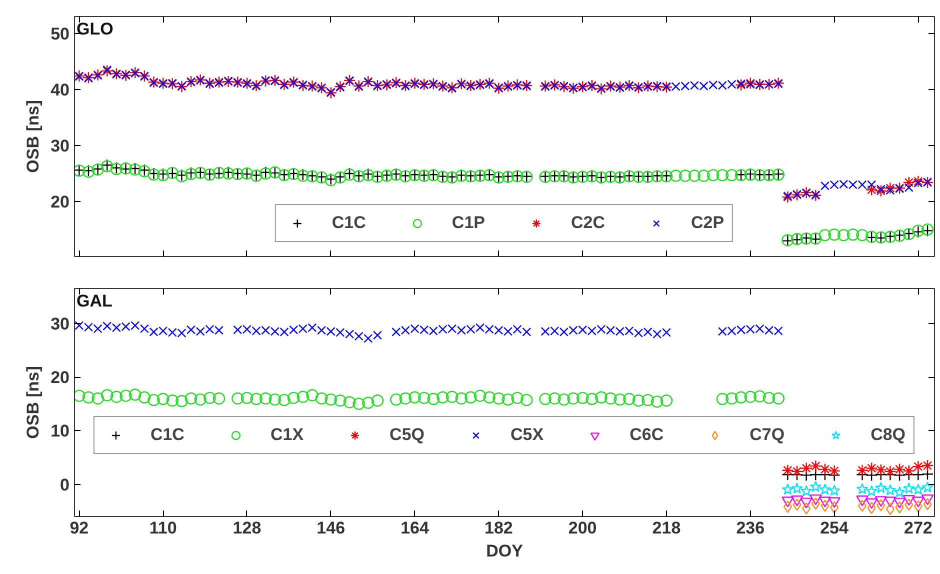 The image size is (940, 574). I want to click on y-tick-label: 0, so click(65, 484).